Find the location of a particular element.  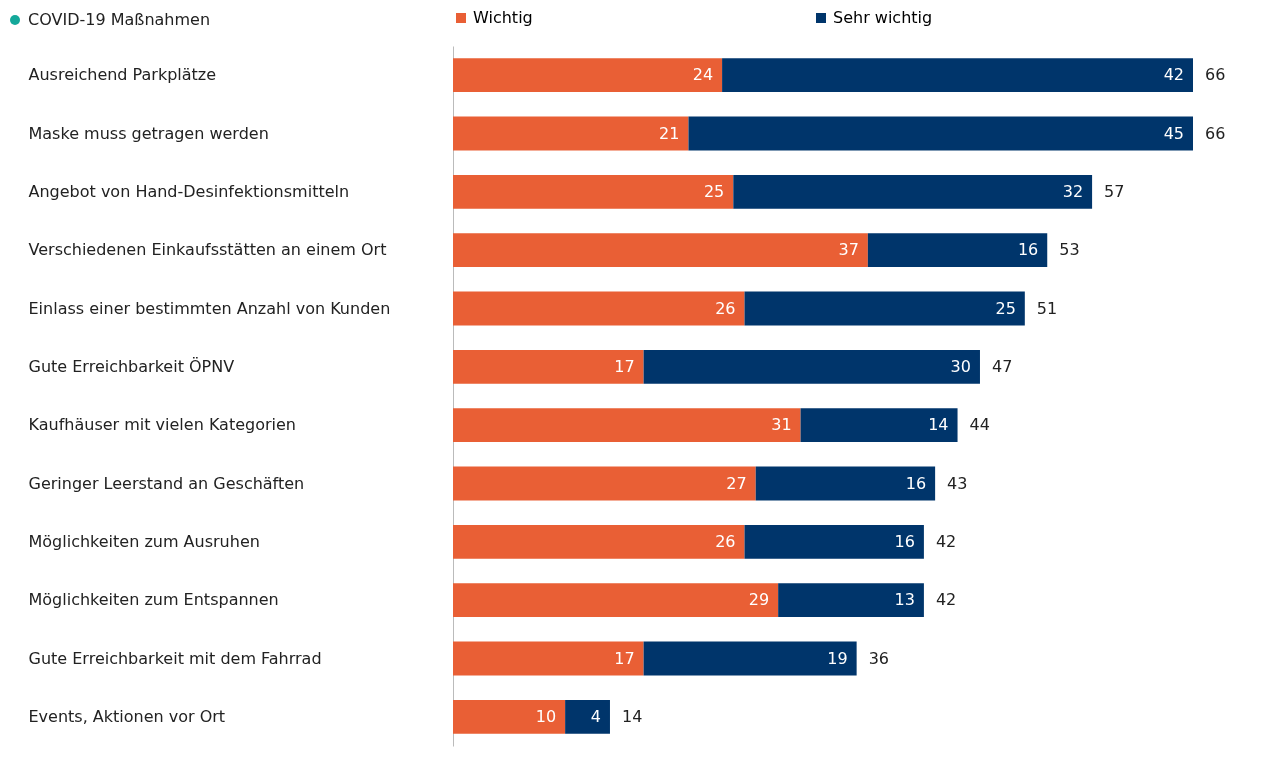

data-label: 10 is located at coordinates (546, 716).